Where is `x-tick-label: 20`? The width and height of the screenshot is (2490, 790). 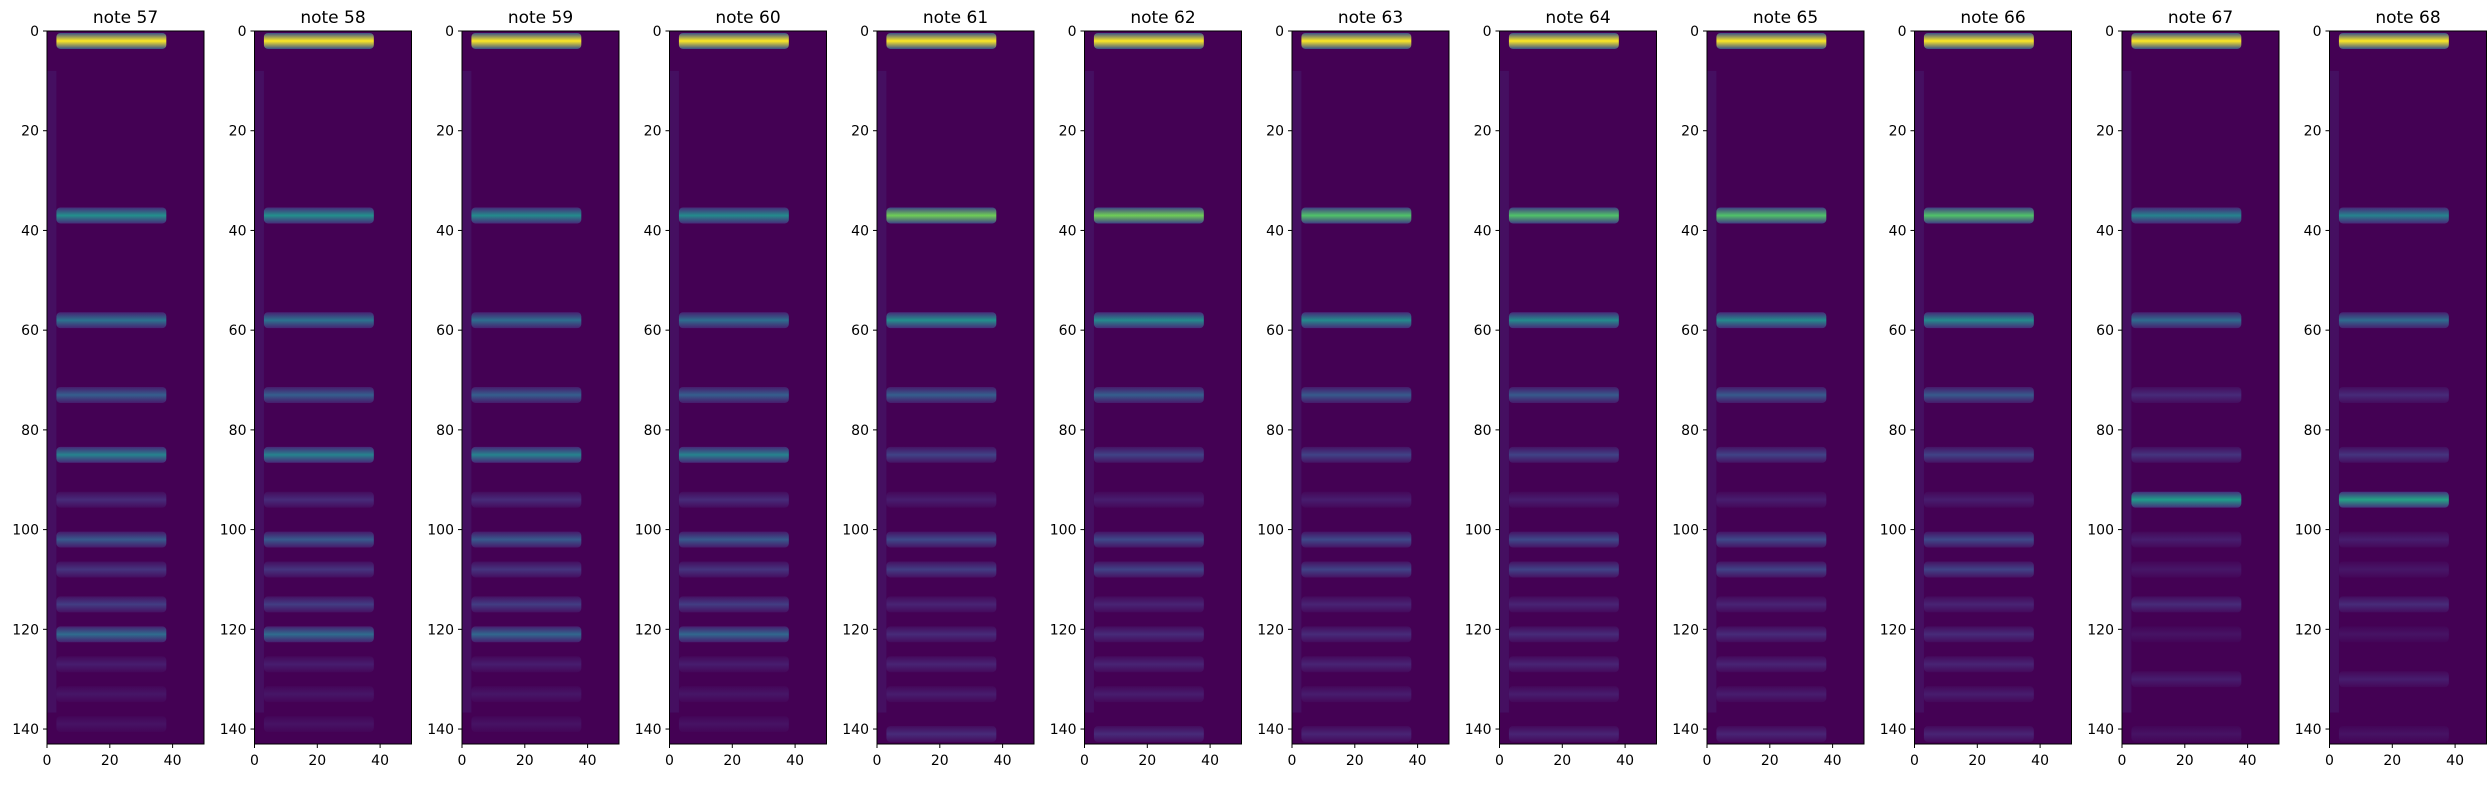
x-tick-label: 20 is located at coordinates (1977, 761).